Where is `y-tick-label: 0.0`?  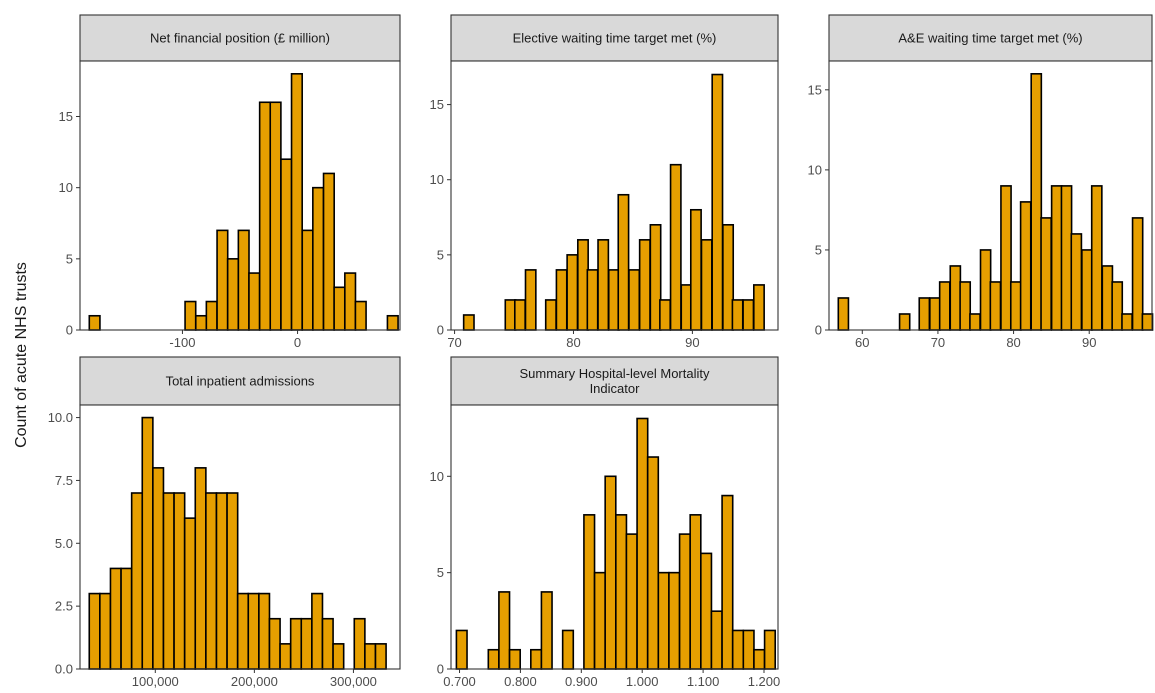
y-tick-label: 0.0 is located at coordinates (64, 669).